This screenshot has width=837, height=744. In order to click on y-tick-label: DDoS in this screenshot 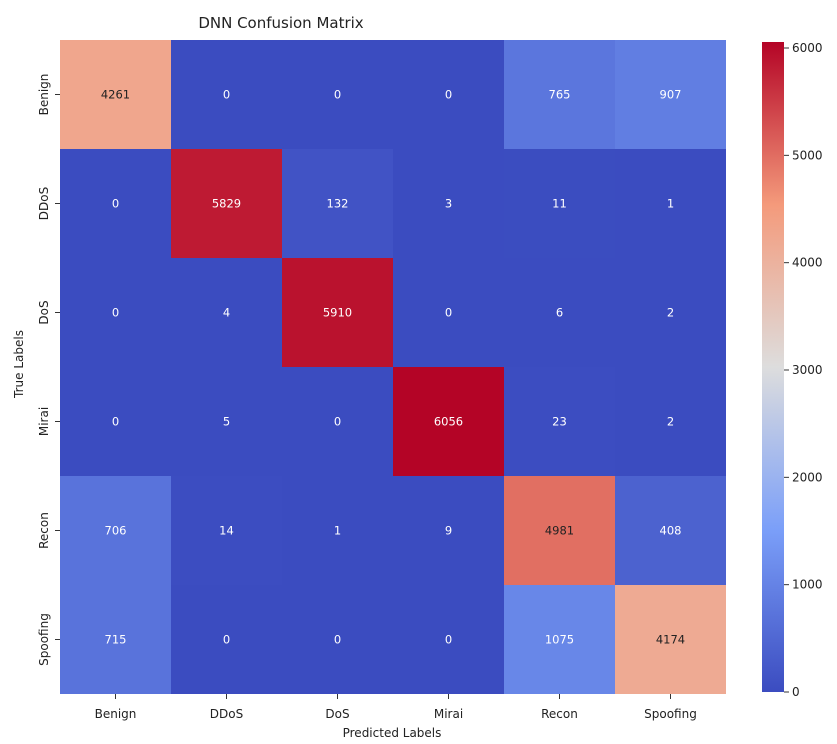, I will do `click(44, 203)`.